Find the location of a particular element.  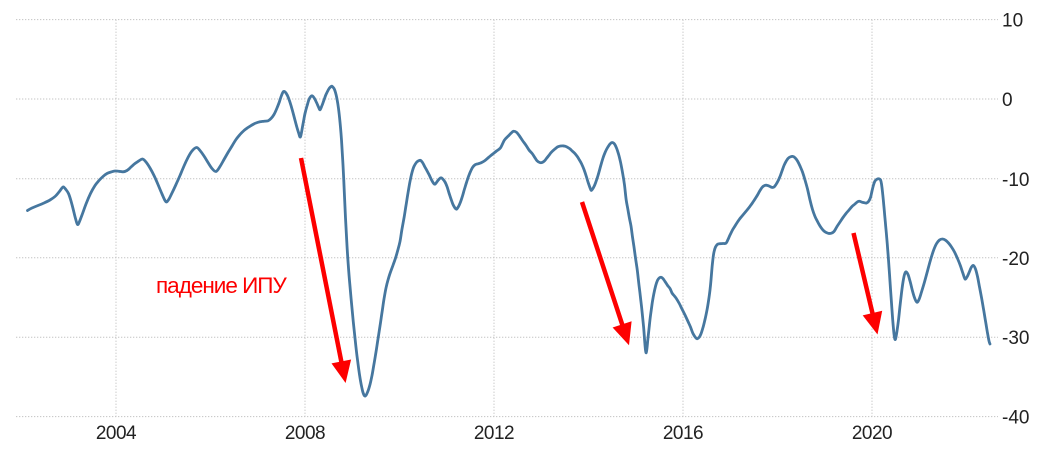

svg-text: 10 is located at coordinates (1012, 21).